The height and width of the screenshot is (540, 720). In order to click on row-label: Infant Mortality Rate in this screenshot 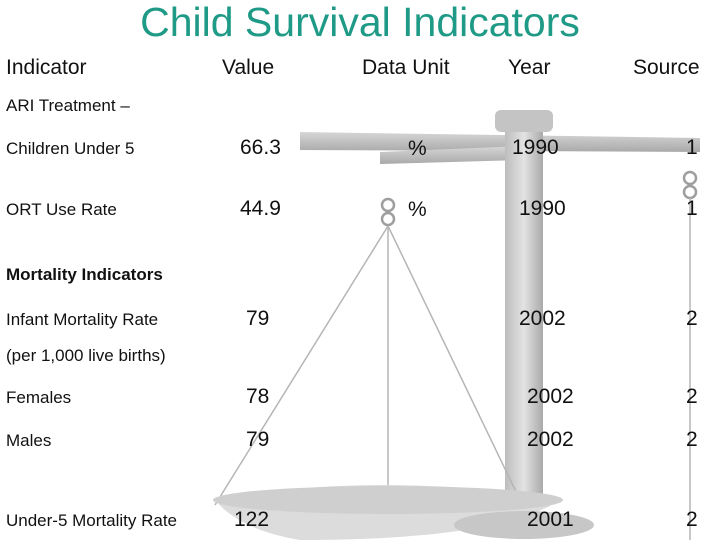, I will do `click(82, 319)`.